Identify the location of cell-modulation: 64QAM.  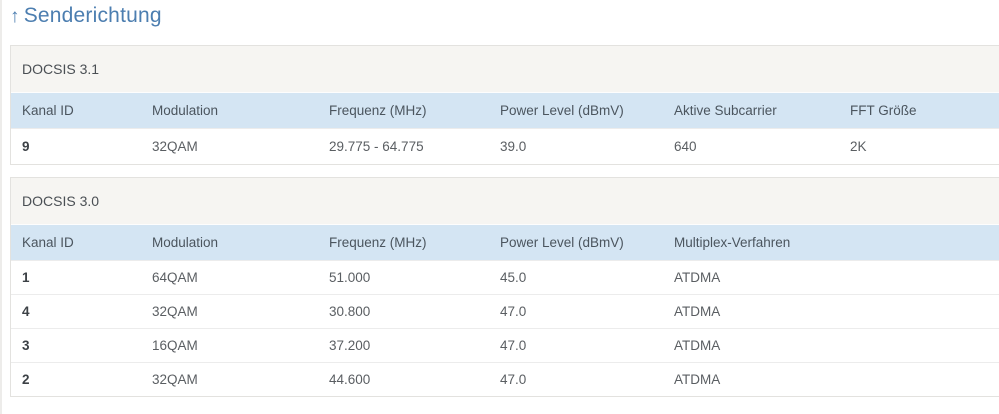
(229, 276).